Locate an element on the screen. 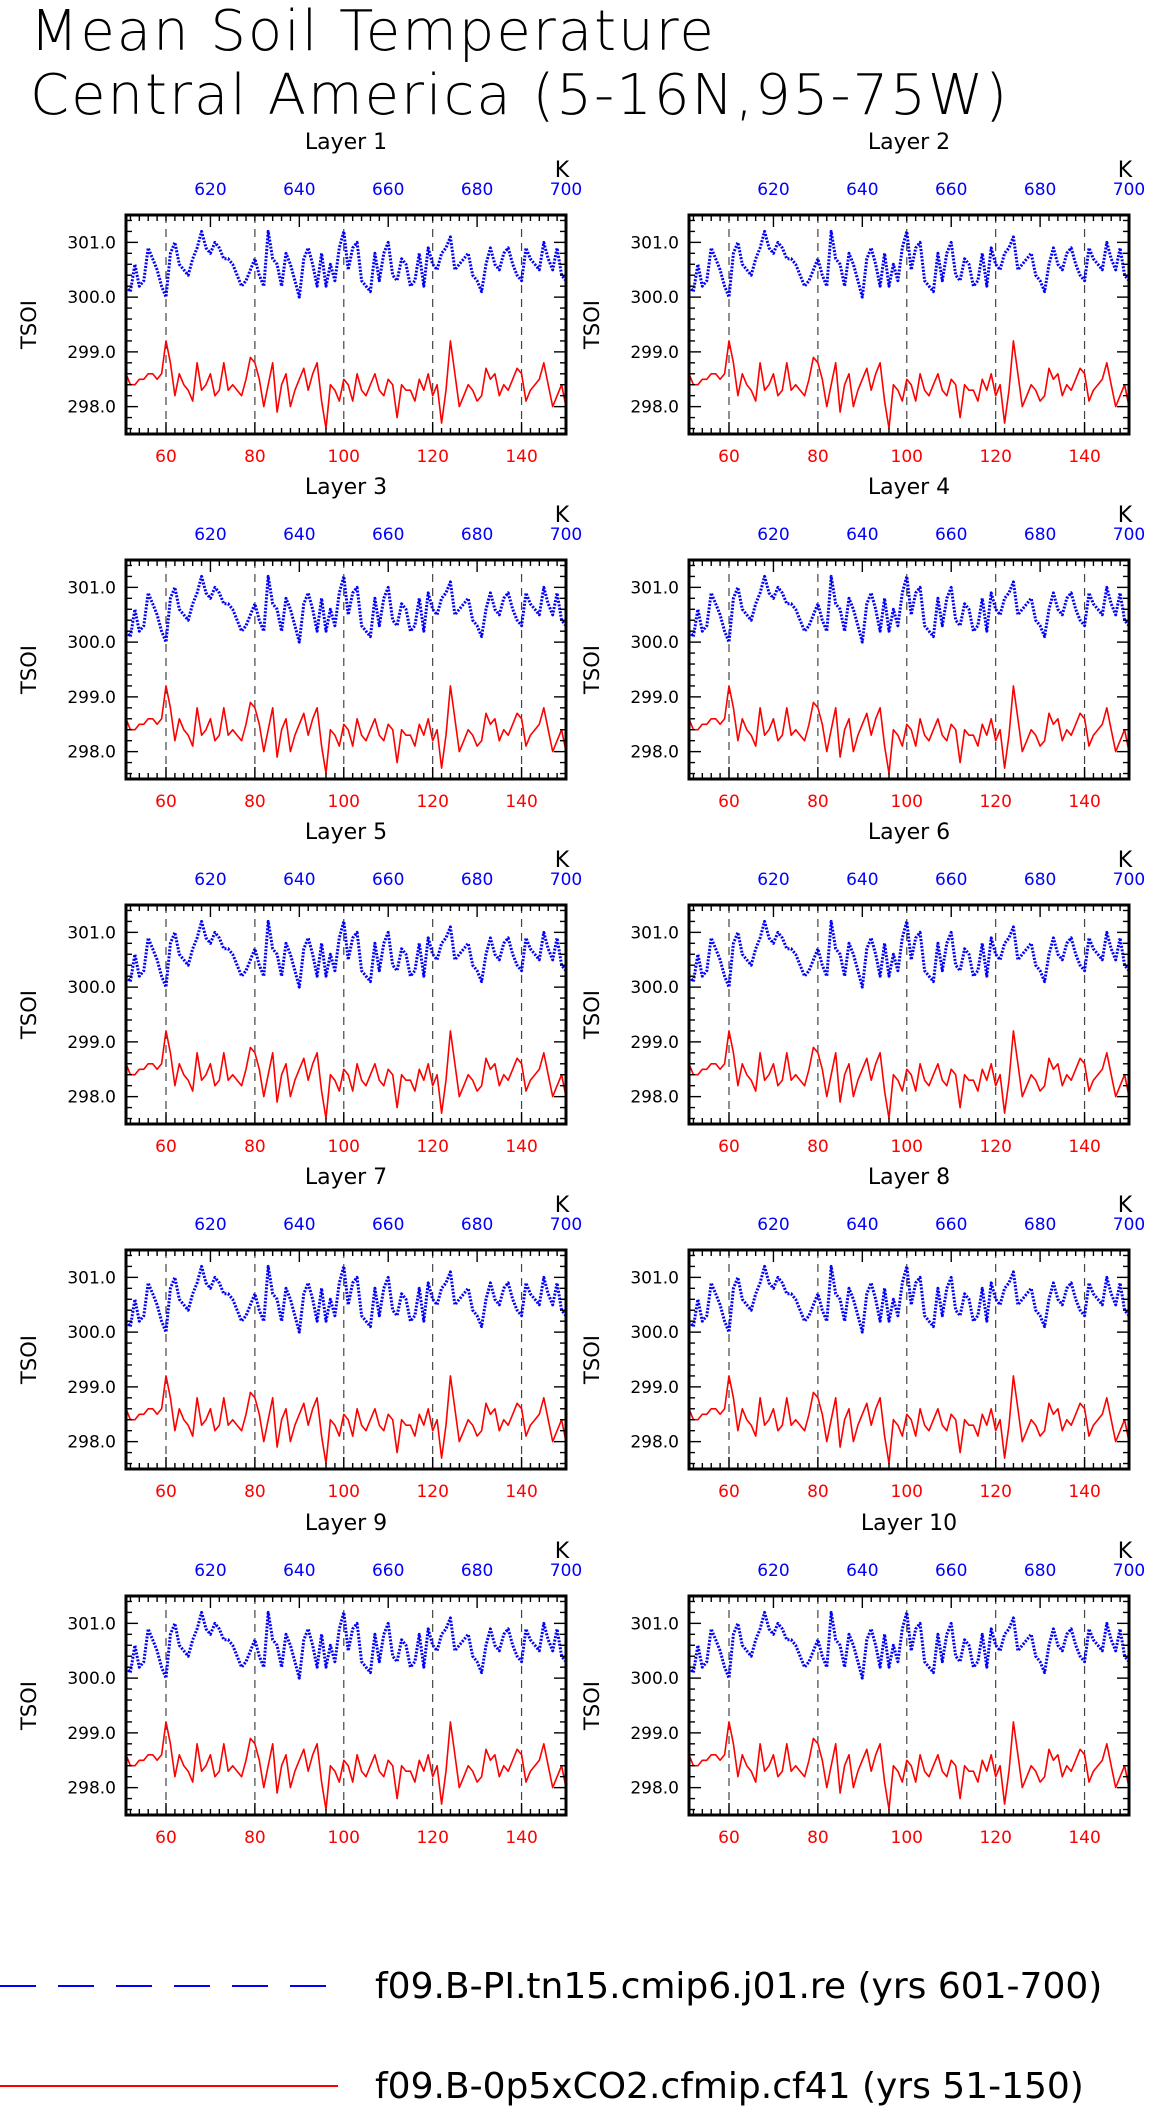 Image resolution: width=1155 pixels, height=2119 pixels. legend-item-1: f09.B-PI.tn15.cmip6.j01.re (yrs 601-700) is located at coordinates (551, 1986).